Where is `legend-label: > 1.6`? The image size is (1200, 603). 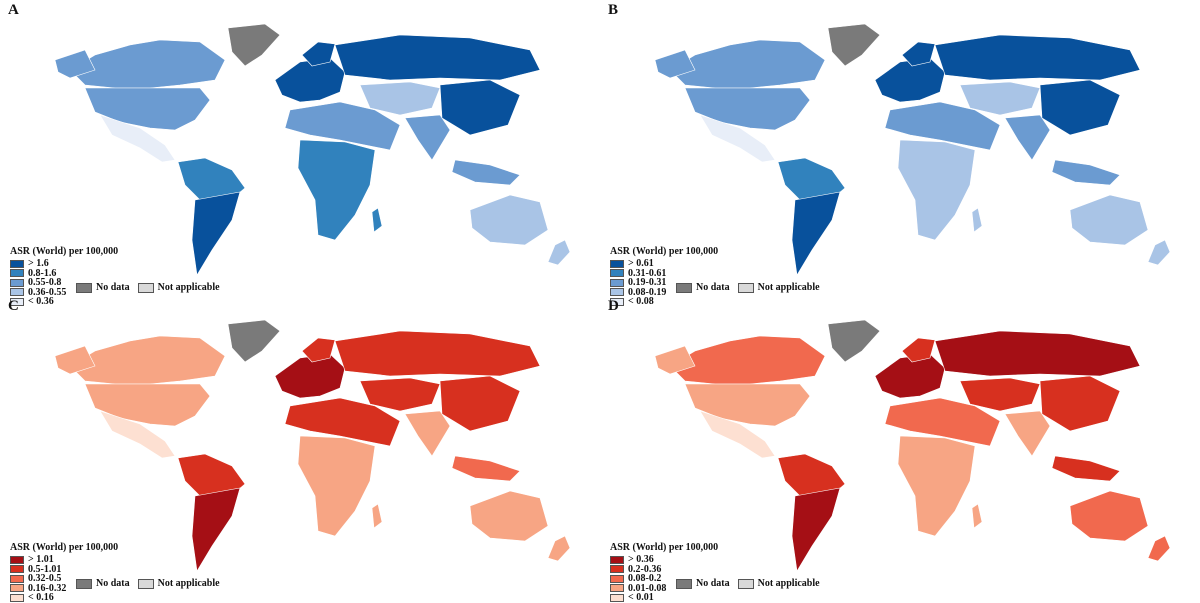 legend-label: > 1.6 is located at coordinates (38, 264).